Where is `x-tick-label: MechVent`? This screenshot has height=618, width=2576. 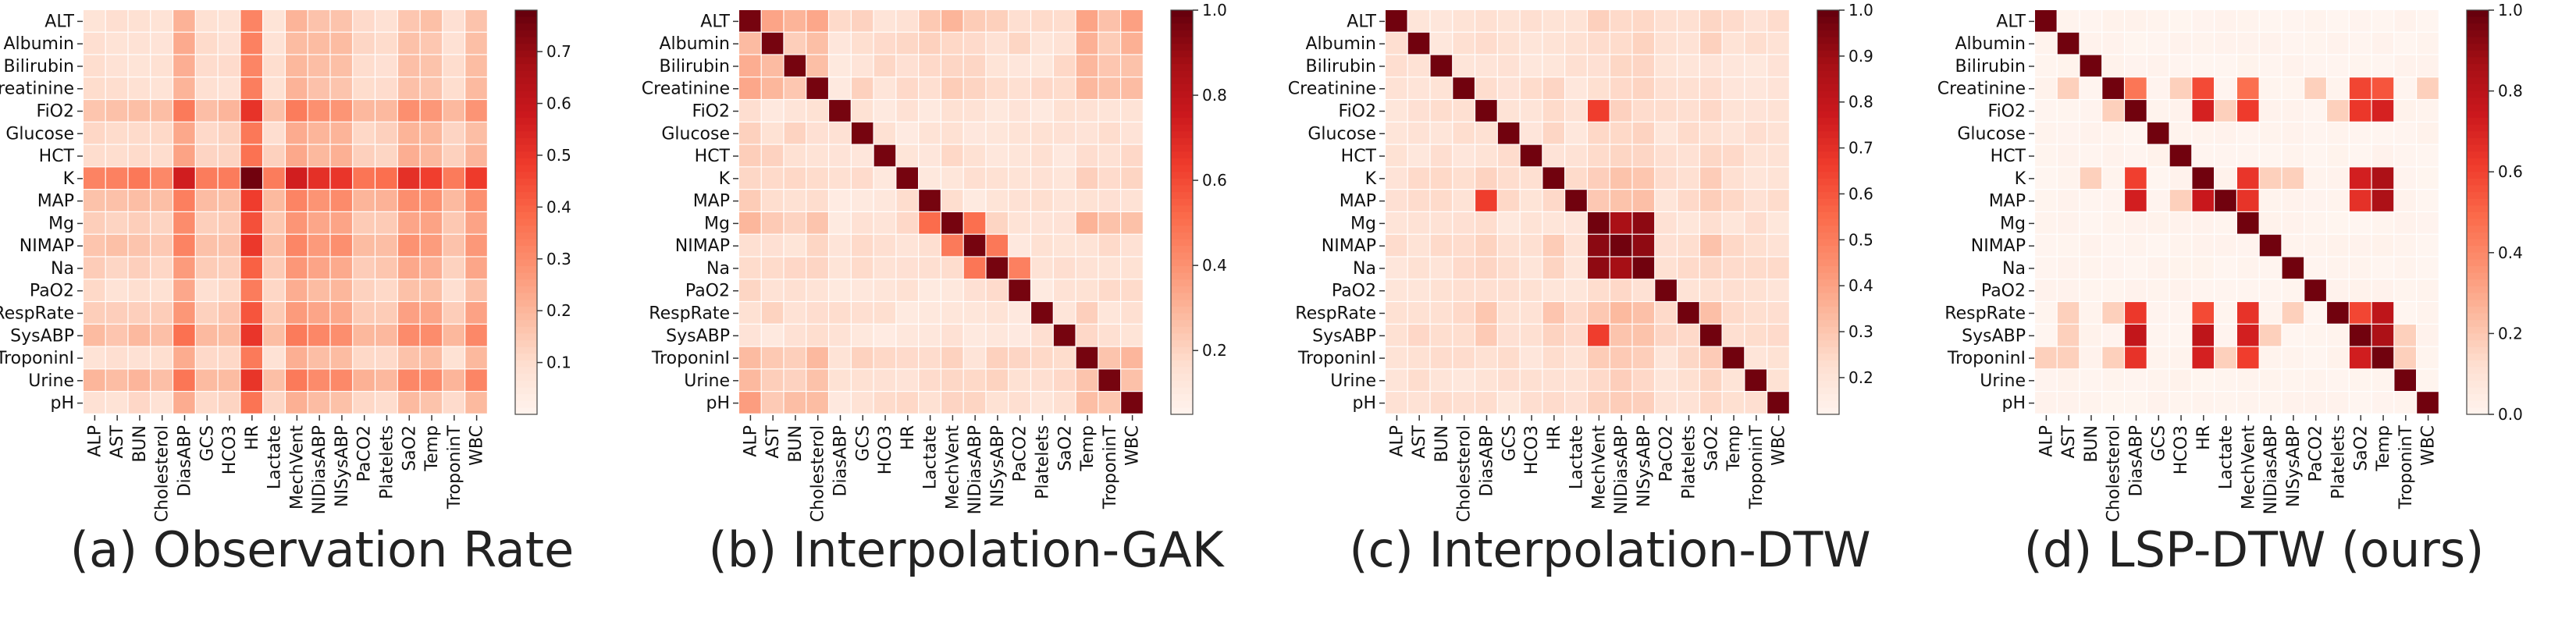
x-tick-label: MechVent is located at coordinates (2248, 467).